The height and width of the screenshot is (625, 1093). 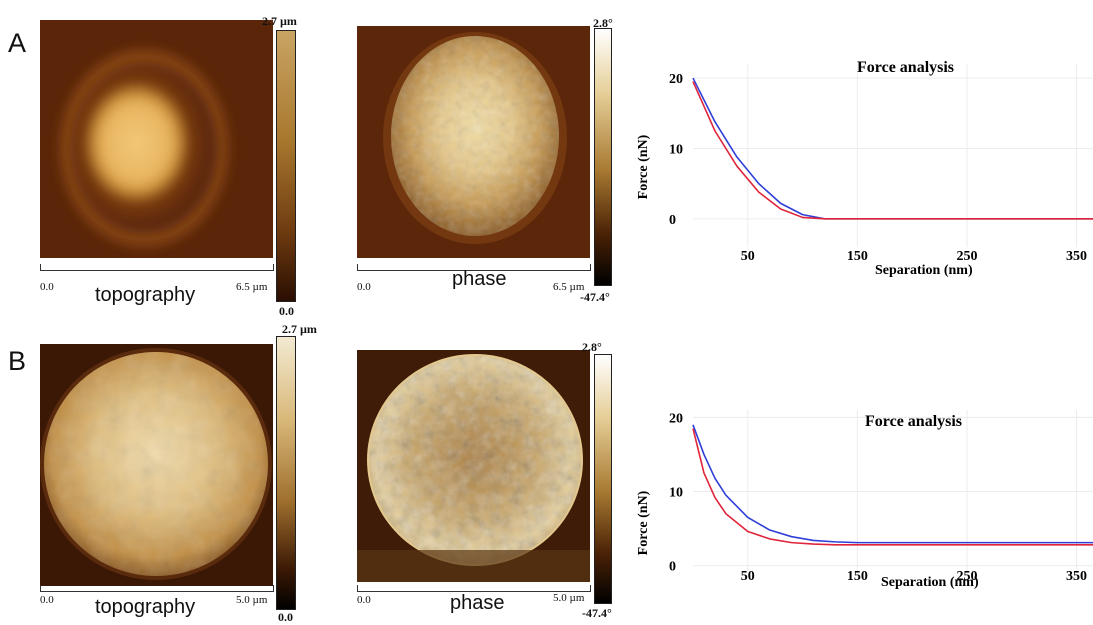 What do you see at coordinates (156, 139) in the screenshot?
I see `afm-topography-image-a` at bounding box center [156, 139].